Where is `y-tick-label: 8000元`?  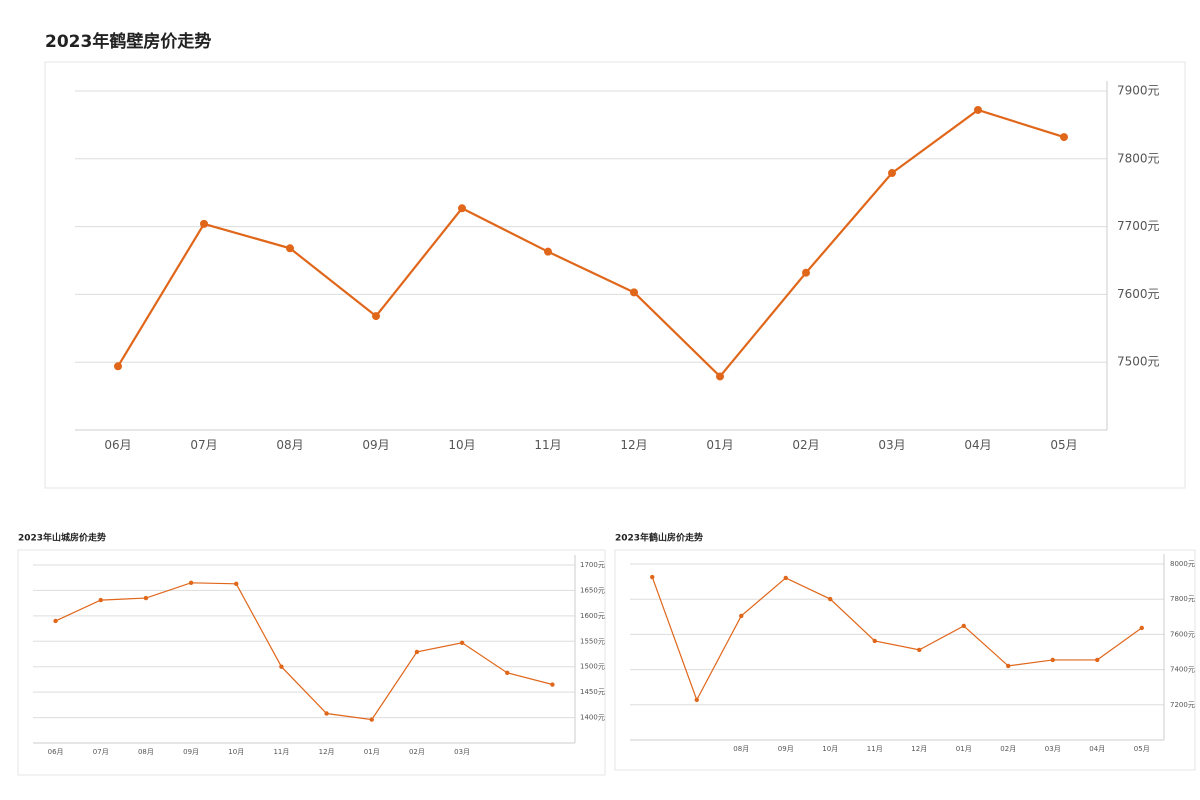
y-tick-label: 8000元 is located at coordinates (1182, 564).